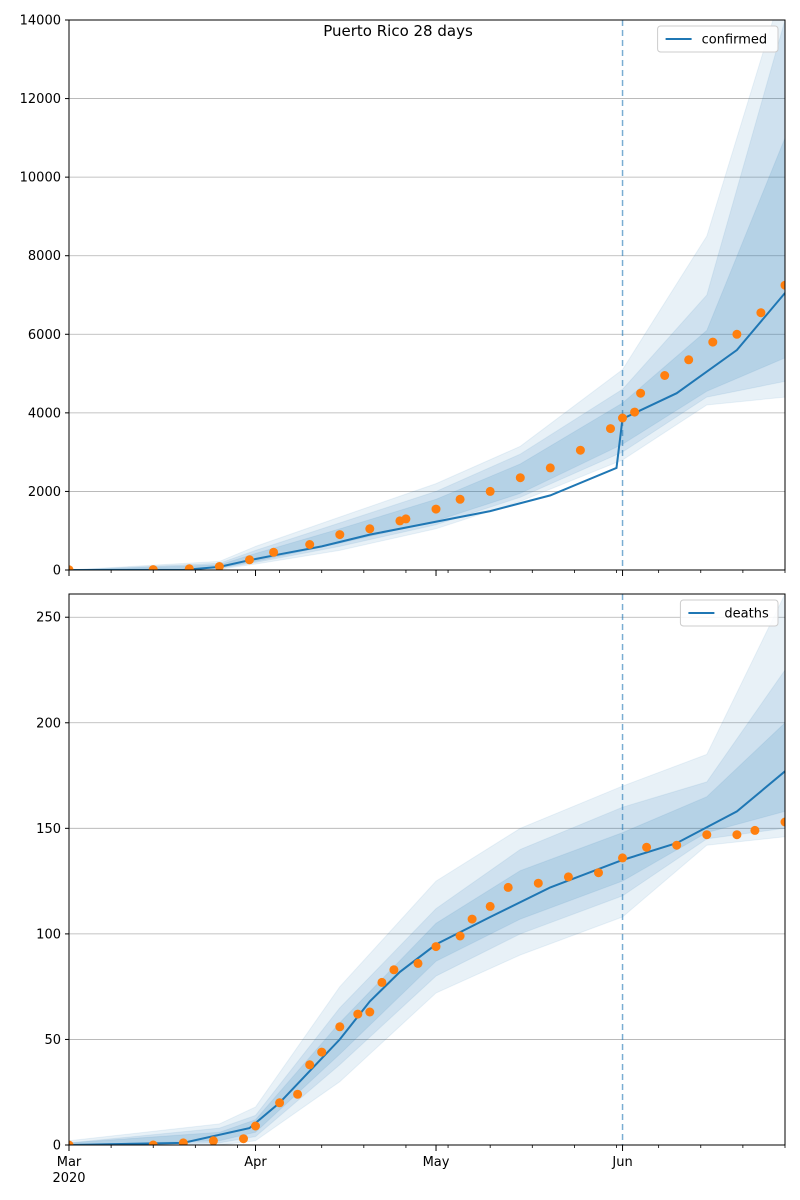 Image resolution: width=800 pixels, height=1200 pixels. What do you see at coordinates (48, 934) in the screenshot?
I see `y-tick-label-deaths-2: 100` at bounding box center [48, 934].